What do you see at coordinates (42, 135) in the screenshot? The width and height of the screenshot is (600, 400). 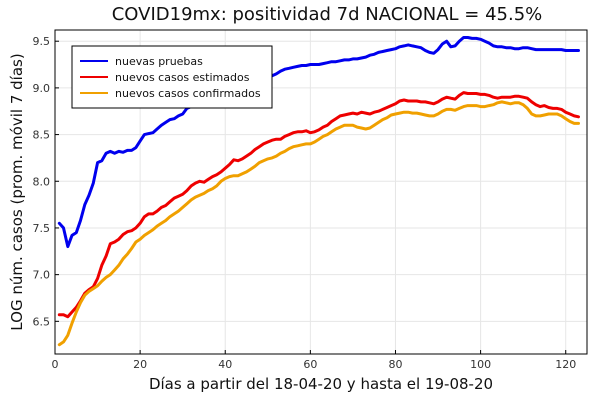 I see `y-tick-label: 8.5` at bounding box center [42, 135].